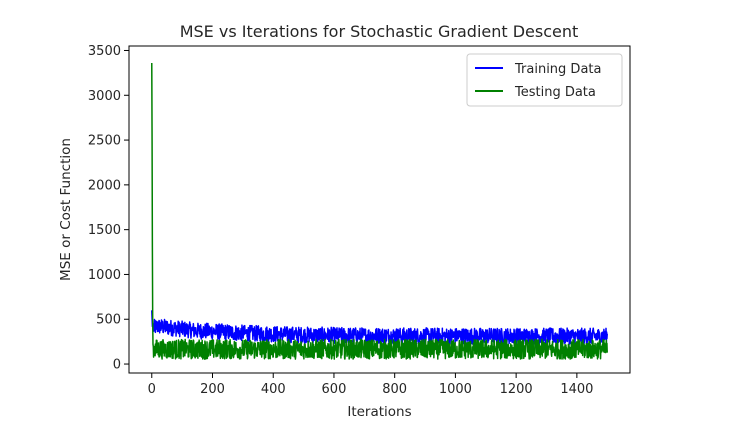 The width and height of the screenshot is (735, 436). Describe the element at coordinates (576, 389) in the screenshot. I see `x-tick-label: 1400` at that location.